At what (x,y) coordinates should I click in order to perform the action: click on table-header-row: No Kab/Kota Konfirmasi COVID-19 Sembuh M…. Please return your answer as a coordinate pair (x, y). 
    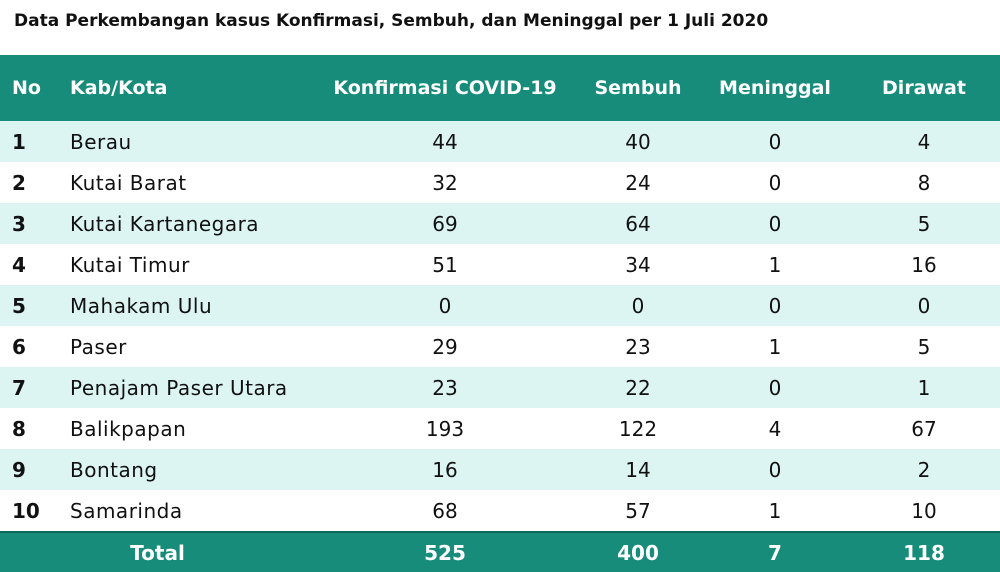
    Looking at the image, I should click on (500, 88).